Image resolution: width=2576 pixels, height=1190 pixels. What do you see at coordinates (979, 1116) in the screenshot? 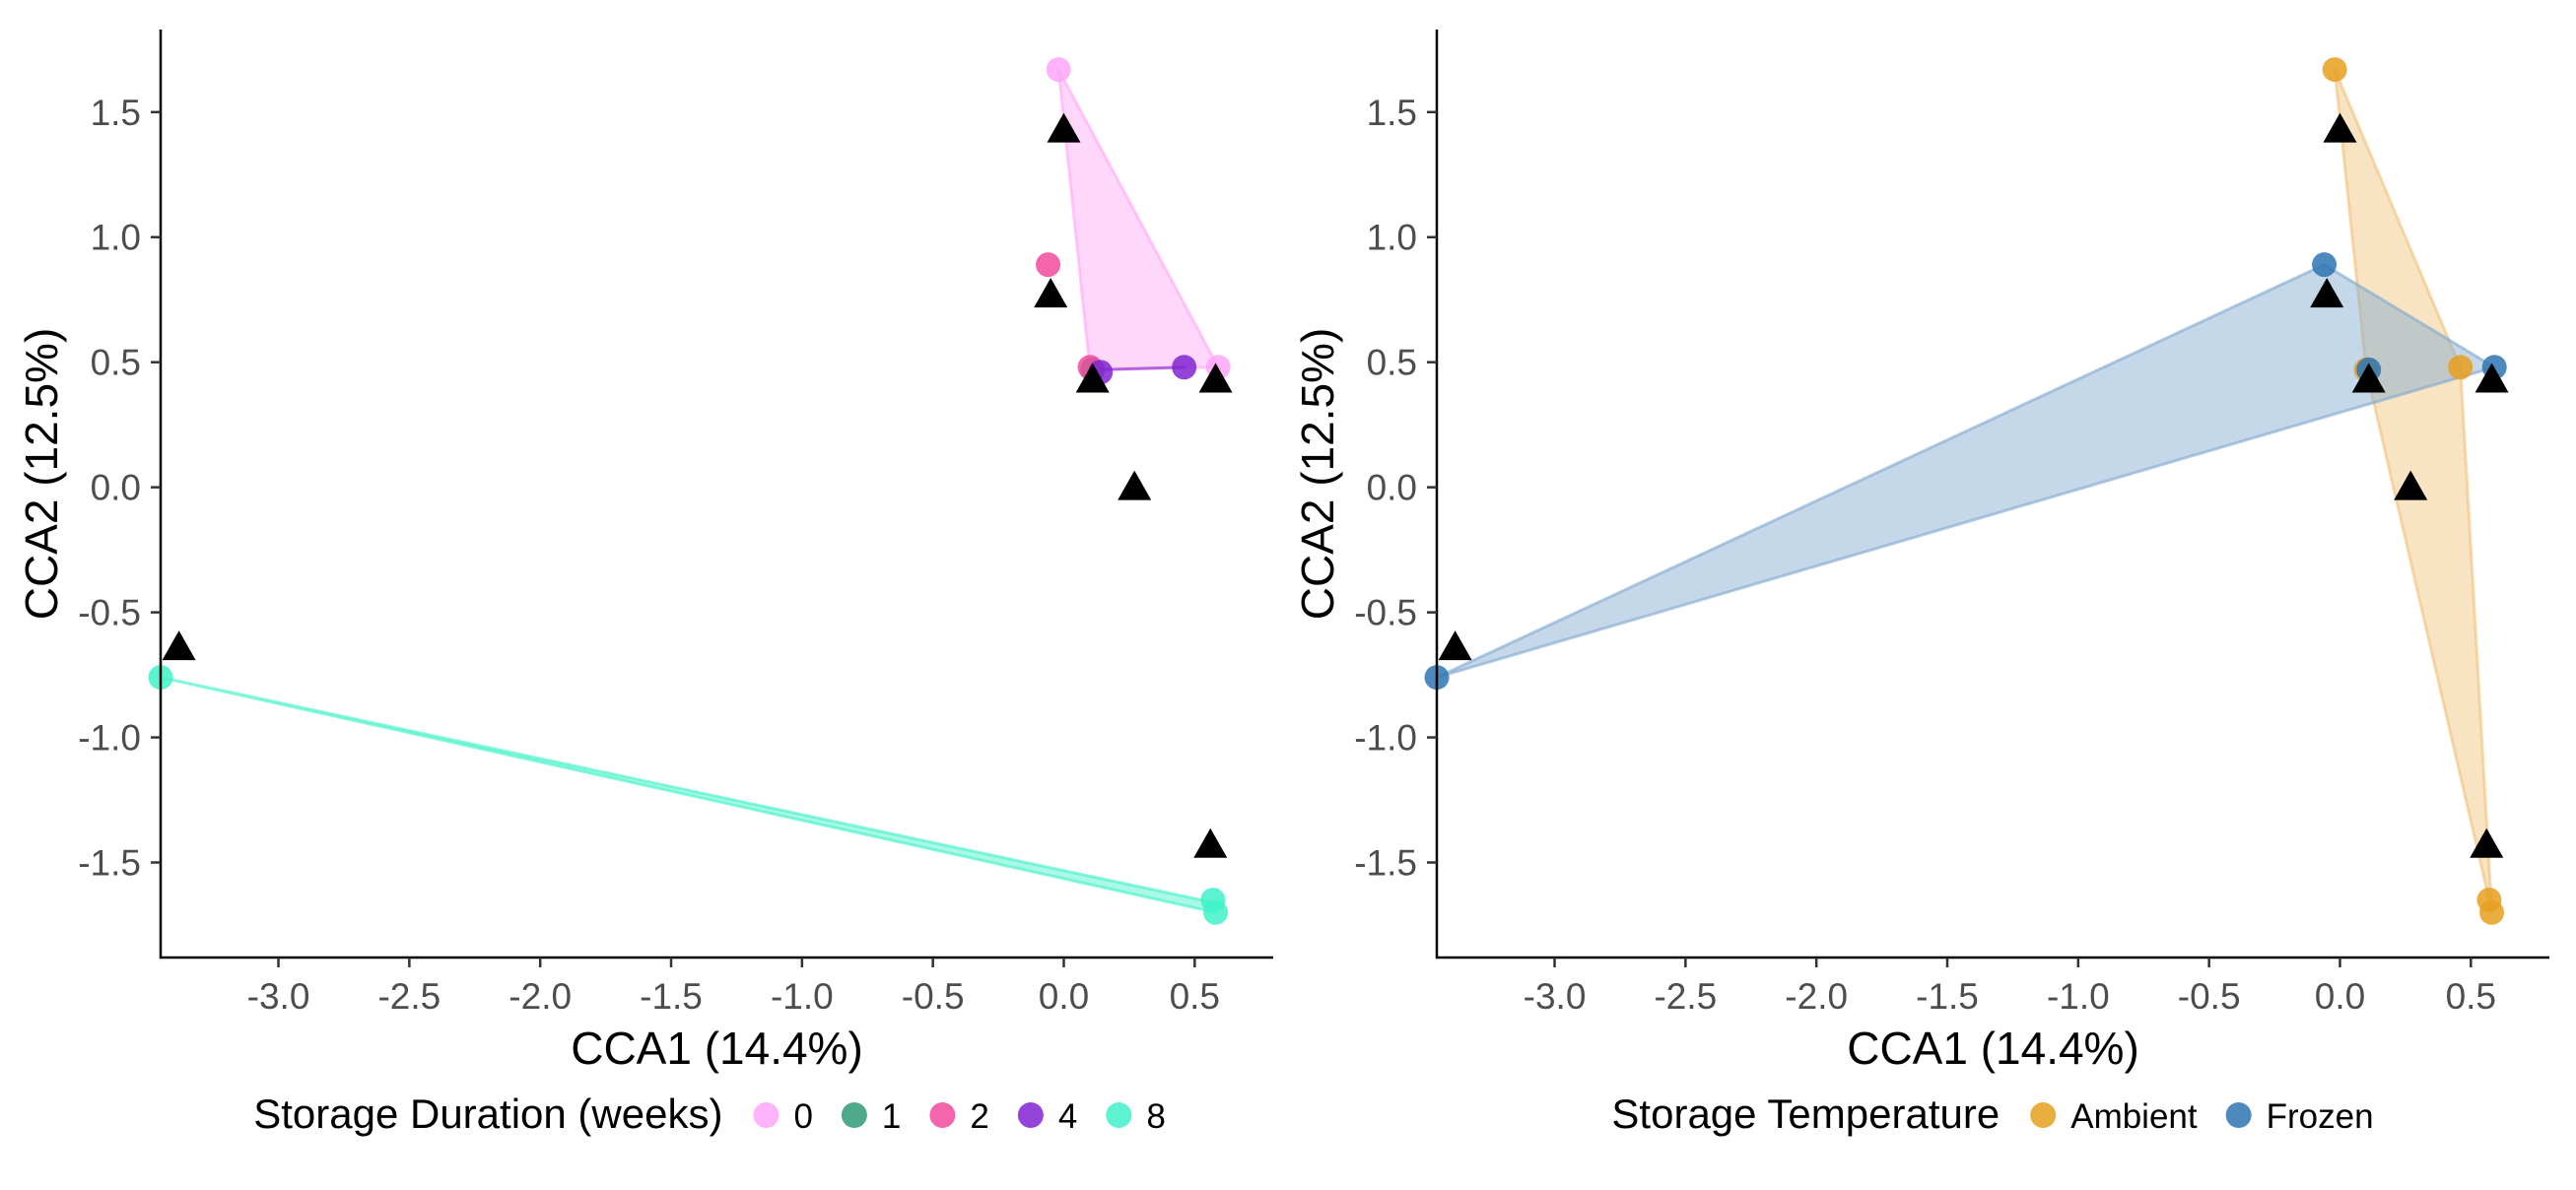
I see `legend-label-2: 2` at bounding box center [979, 1116].